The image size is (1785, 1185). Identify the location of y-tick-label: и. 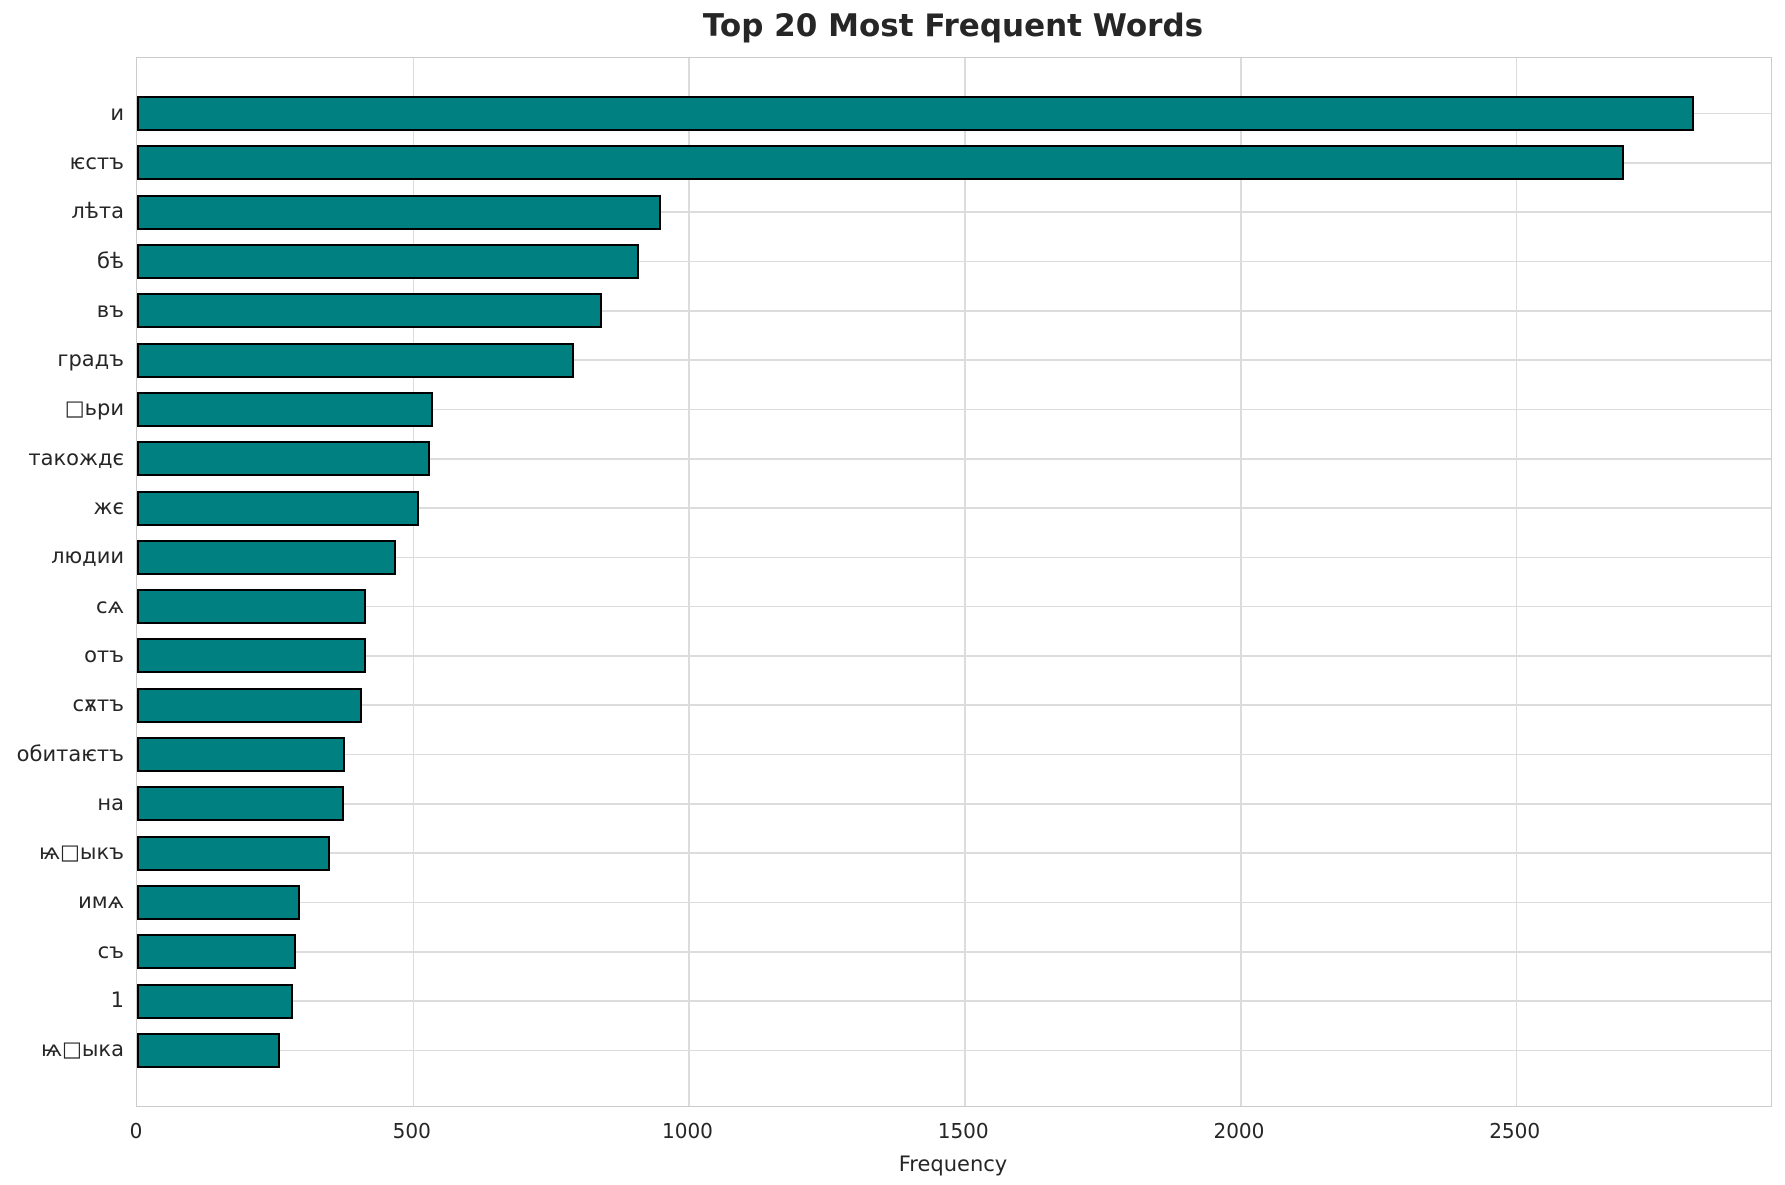
(117, 112).